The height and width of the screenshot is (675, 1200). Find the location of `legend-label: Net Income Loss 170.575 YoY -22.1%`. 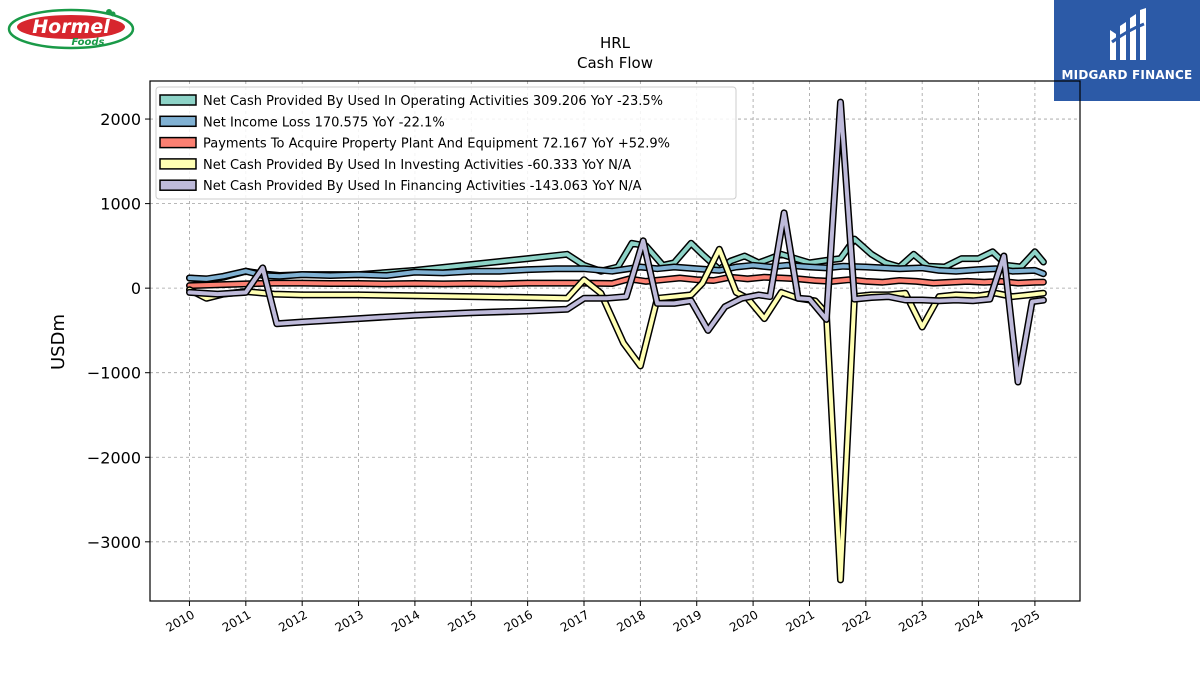

legend-label: Net Income Loss 170.575 YoY -22.1% is located at coordinates (324, 122).